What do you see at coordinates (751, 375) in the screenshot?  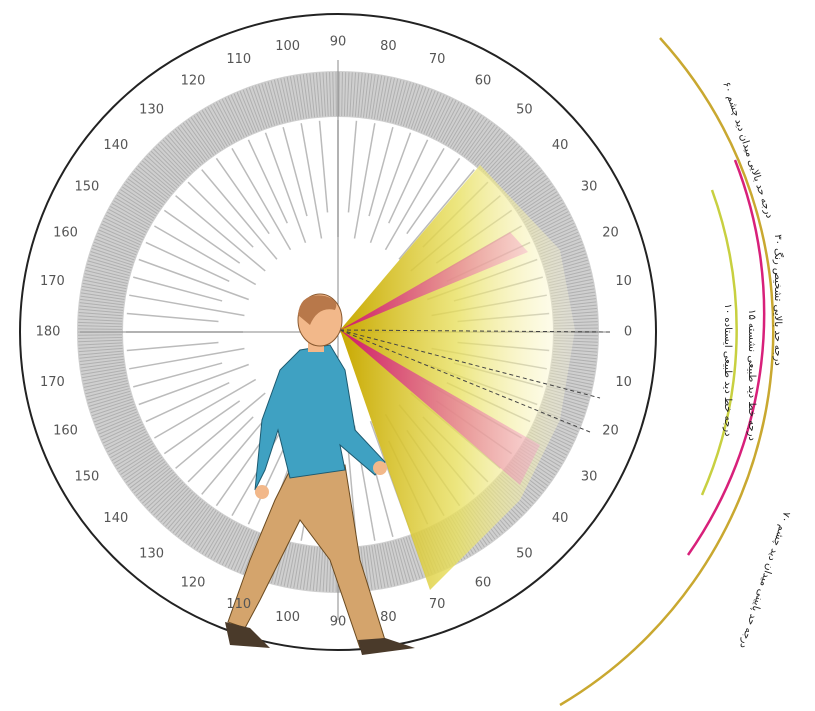 I see `note: ۱۵ درجه خط دید طبیعی نشسته` at bounding box center [751, 375].